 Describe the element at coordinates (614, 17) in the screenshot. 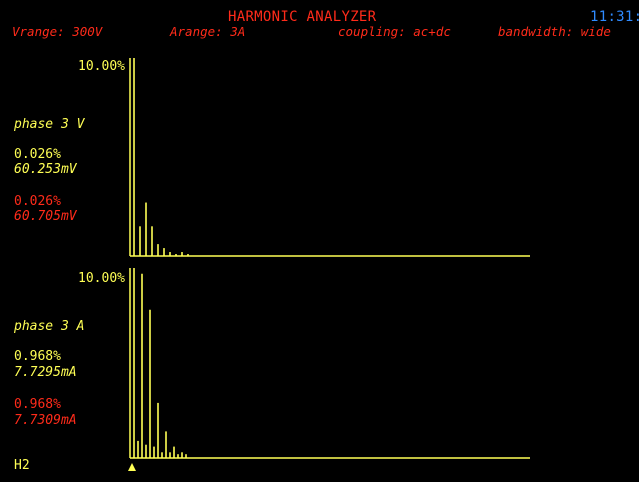

I see `clock-readout: 11:31:5` at that location.